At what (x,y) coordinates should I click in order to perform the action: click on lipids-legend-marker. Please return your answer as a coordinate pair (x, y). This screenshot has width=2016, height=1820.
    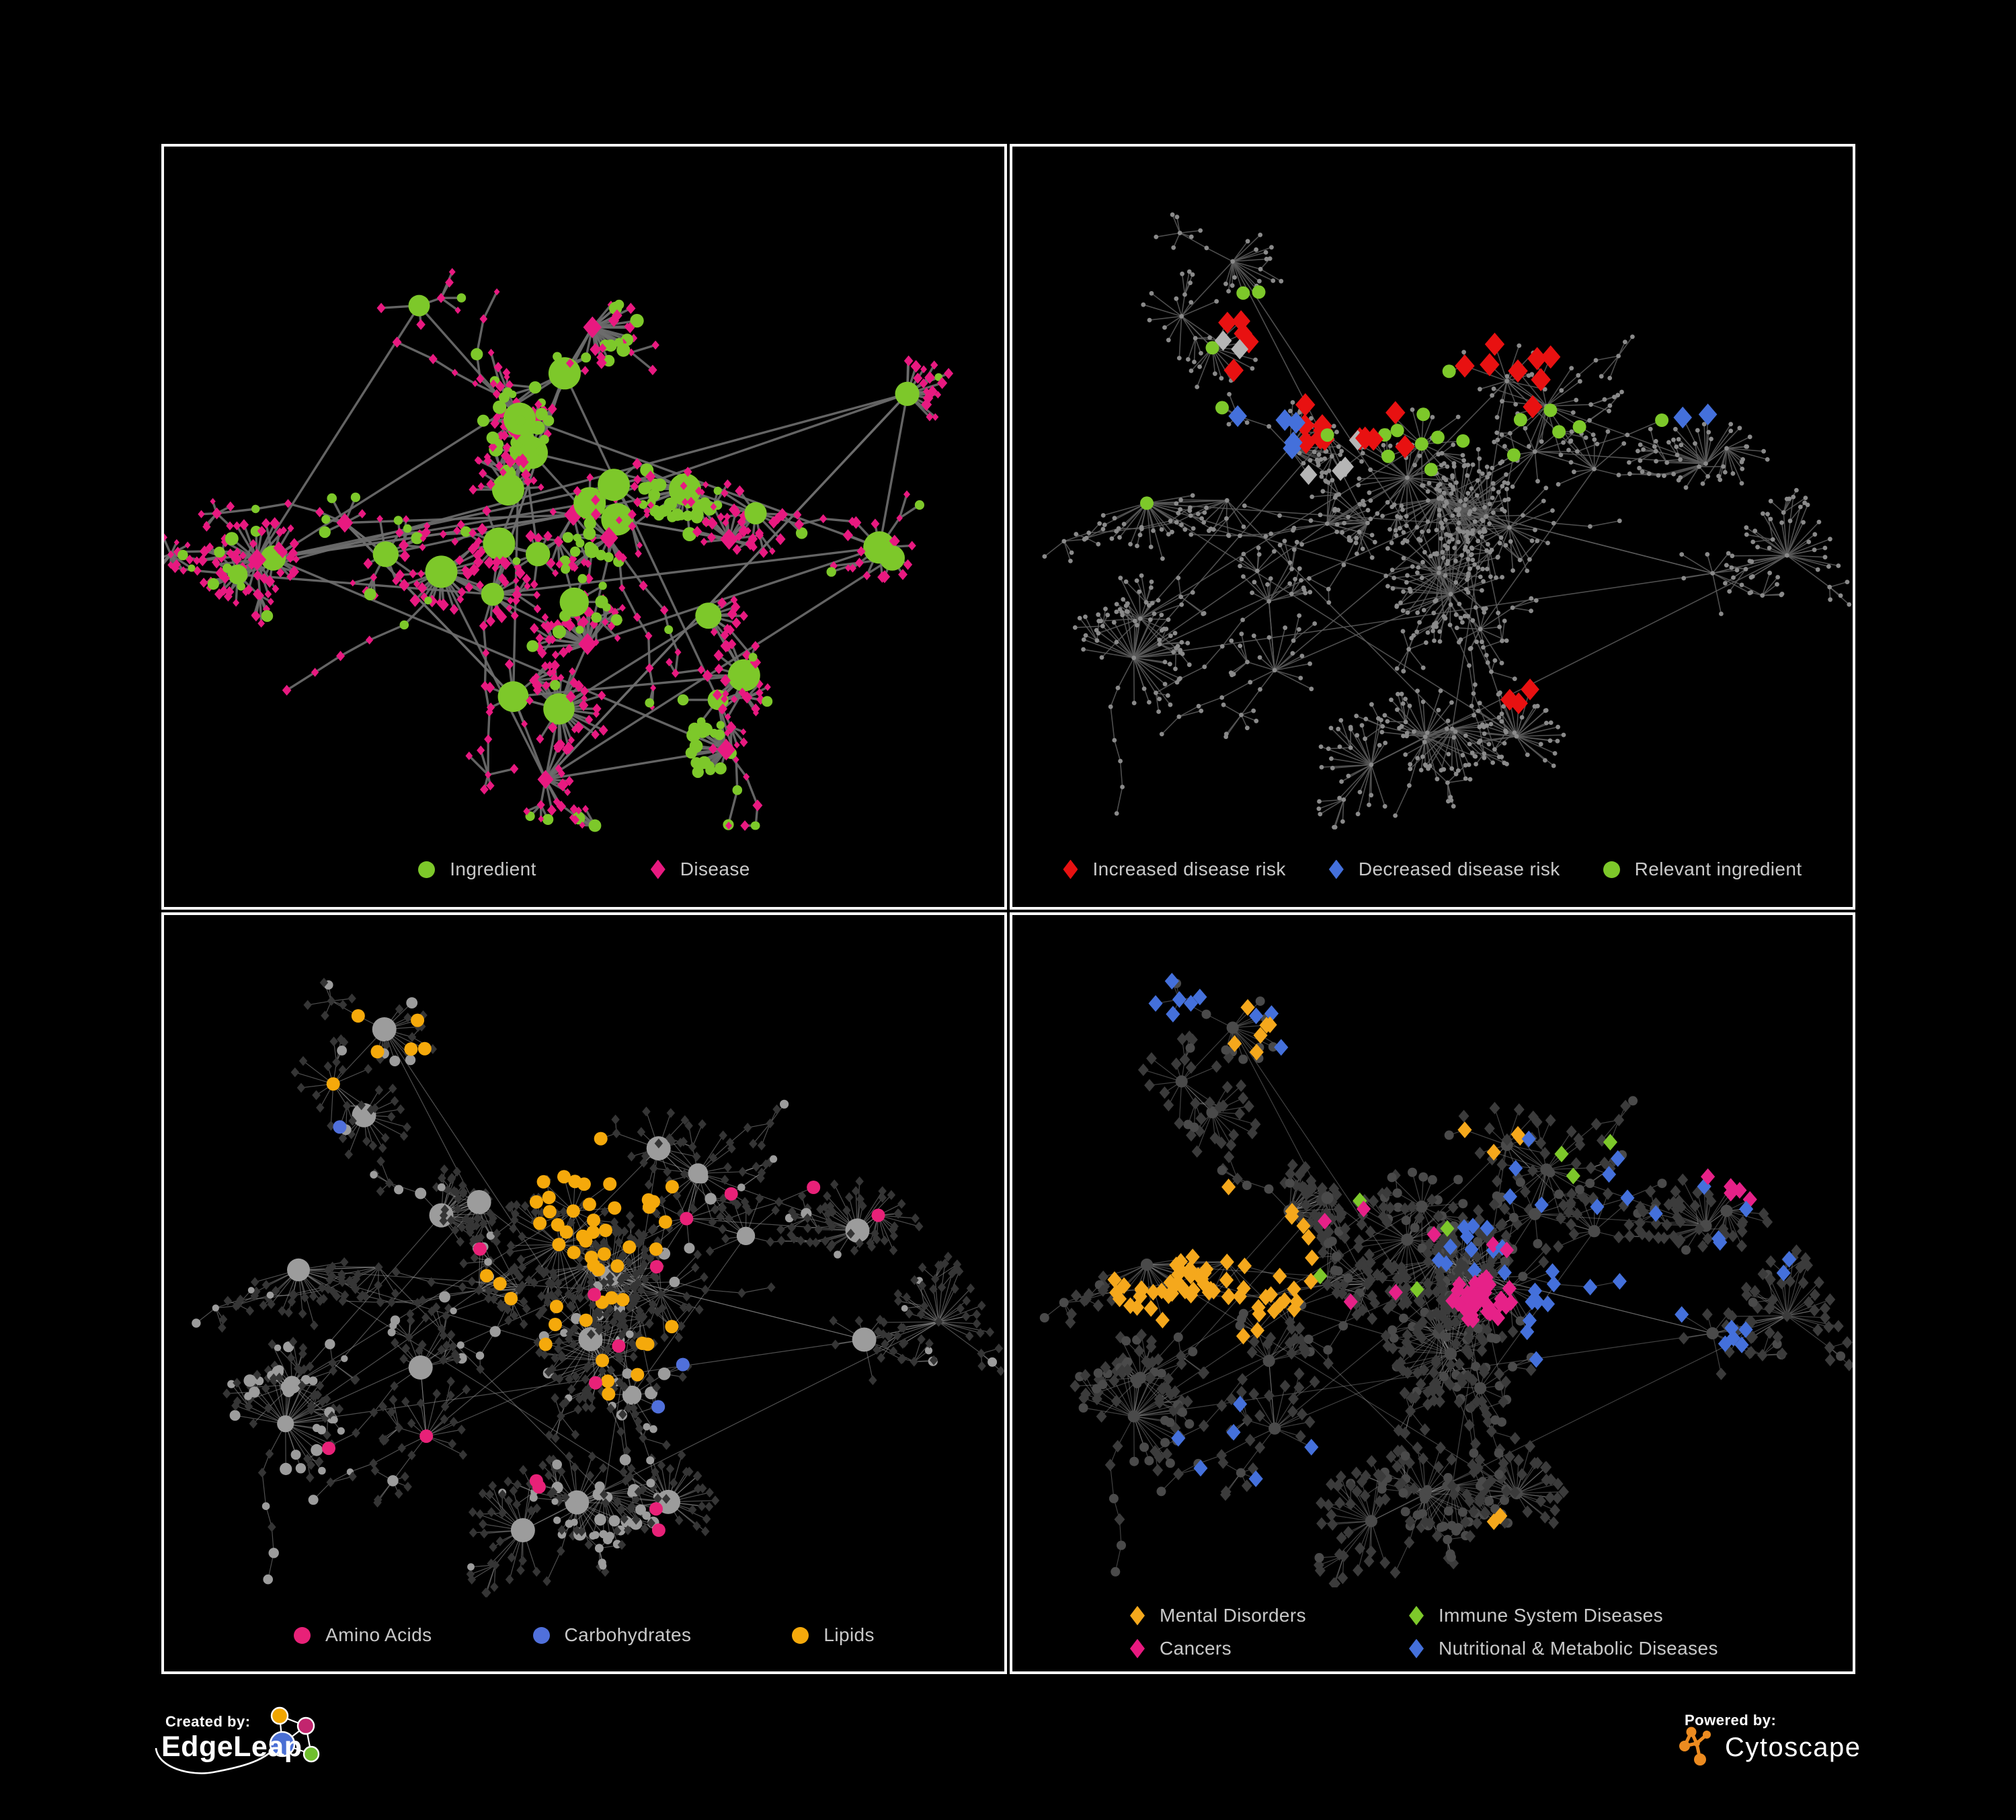
    Looking at the image, I should click on (800, 1635).